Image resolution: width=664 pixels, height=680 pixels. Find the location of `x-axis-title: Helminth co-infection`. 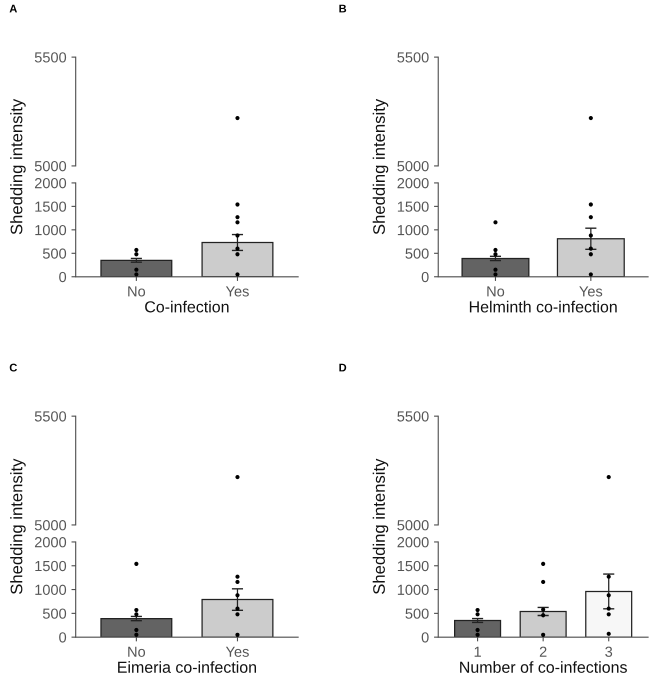

x-axis-title: Helminth co-infection is located at coordinates (543, 306).